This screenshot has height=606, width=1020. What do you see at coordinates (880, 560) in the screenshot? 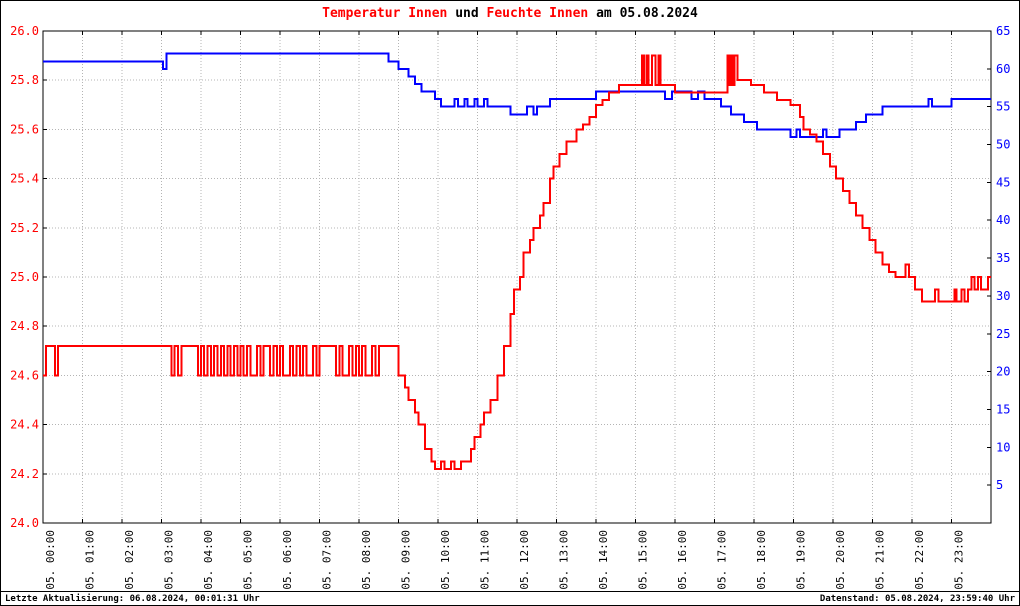
I see `x-axis-tick-label: 05. 21:00` at bounding box center [880, 560].